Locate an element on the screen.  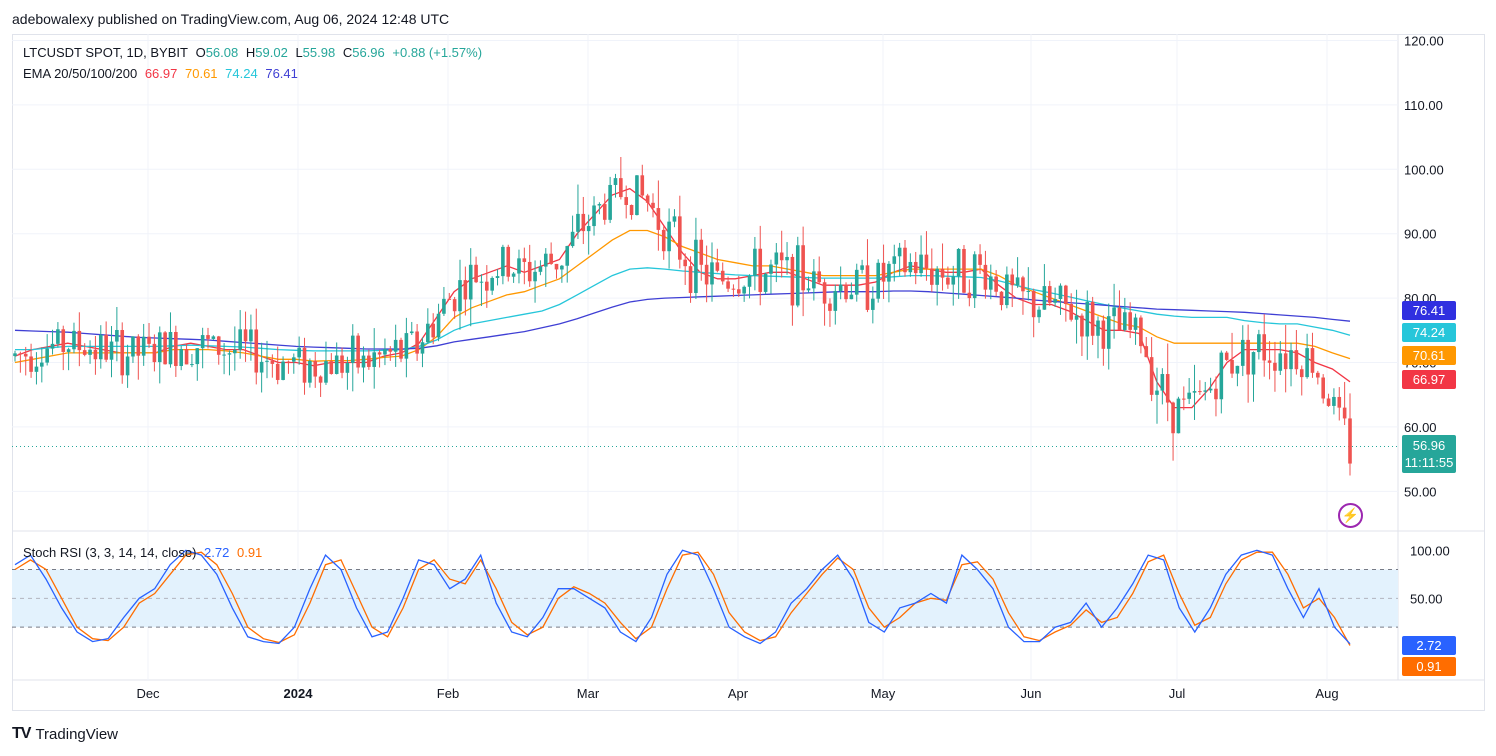
high-value: 59.02 is located at coordinates (271, 52).